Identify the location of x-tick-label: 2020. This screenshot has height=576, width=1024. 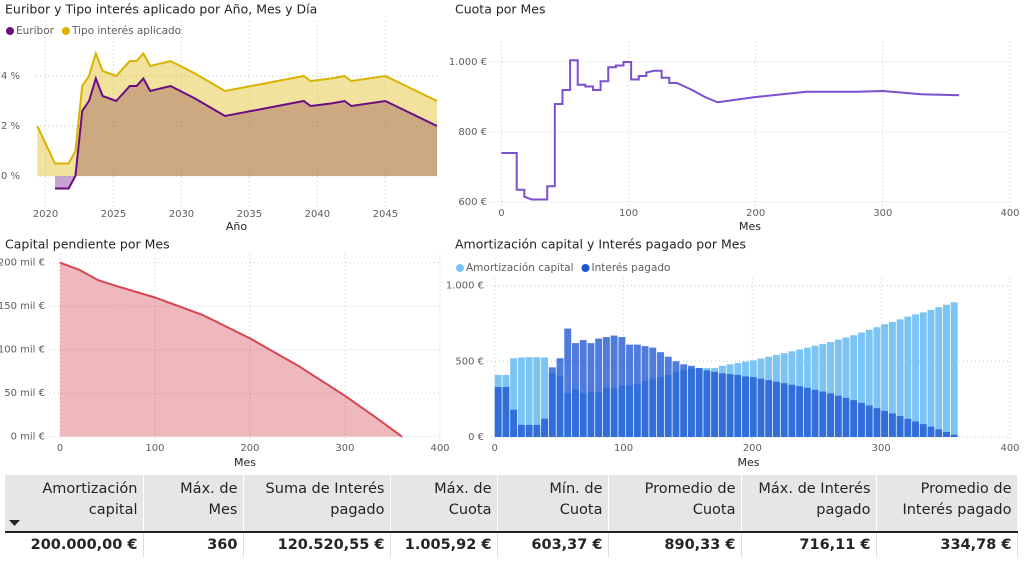
(45, 214).